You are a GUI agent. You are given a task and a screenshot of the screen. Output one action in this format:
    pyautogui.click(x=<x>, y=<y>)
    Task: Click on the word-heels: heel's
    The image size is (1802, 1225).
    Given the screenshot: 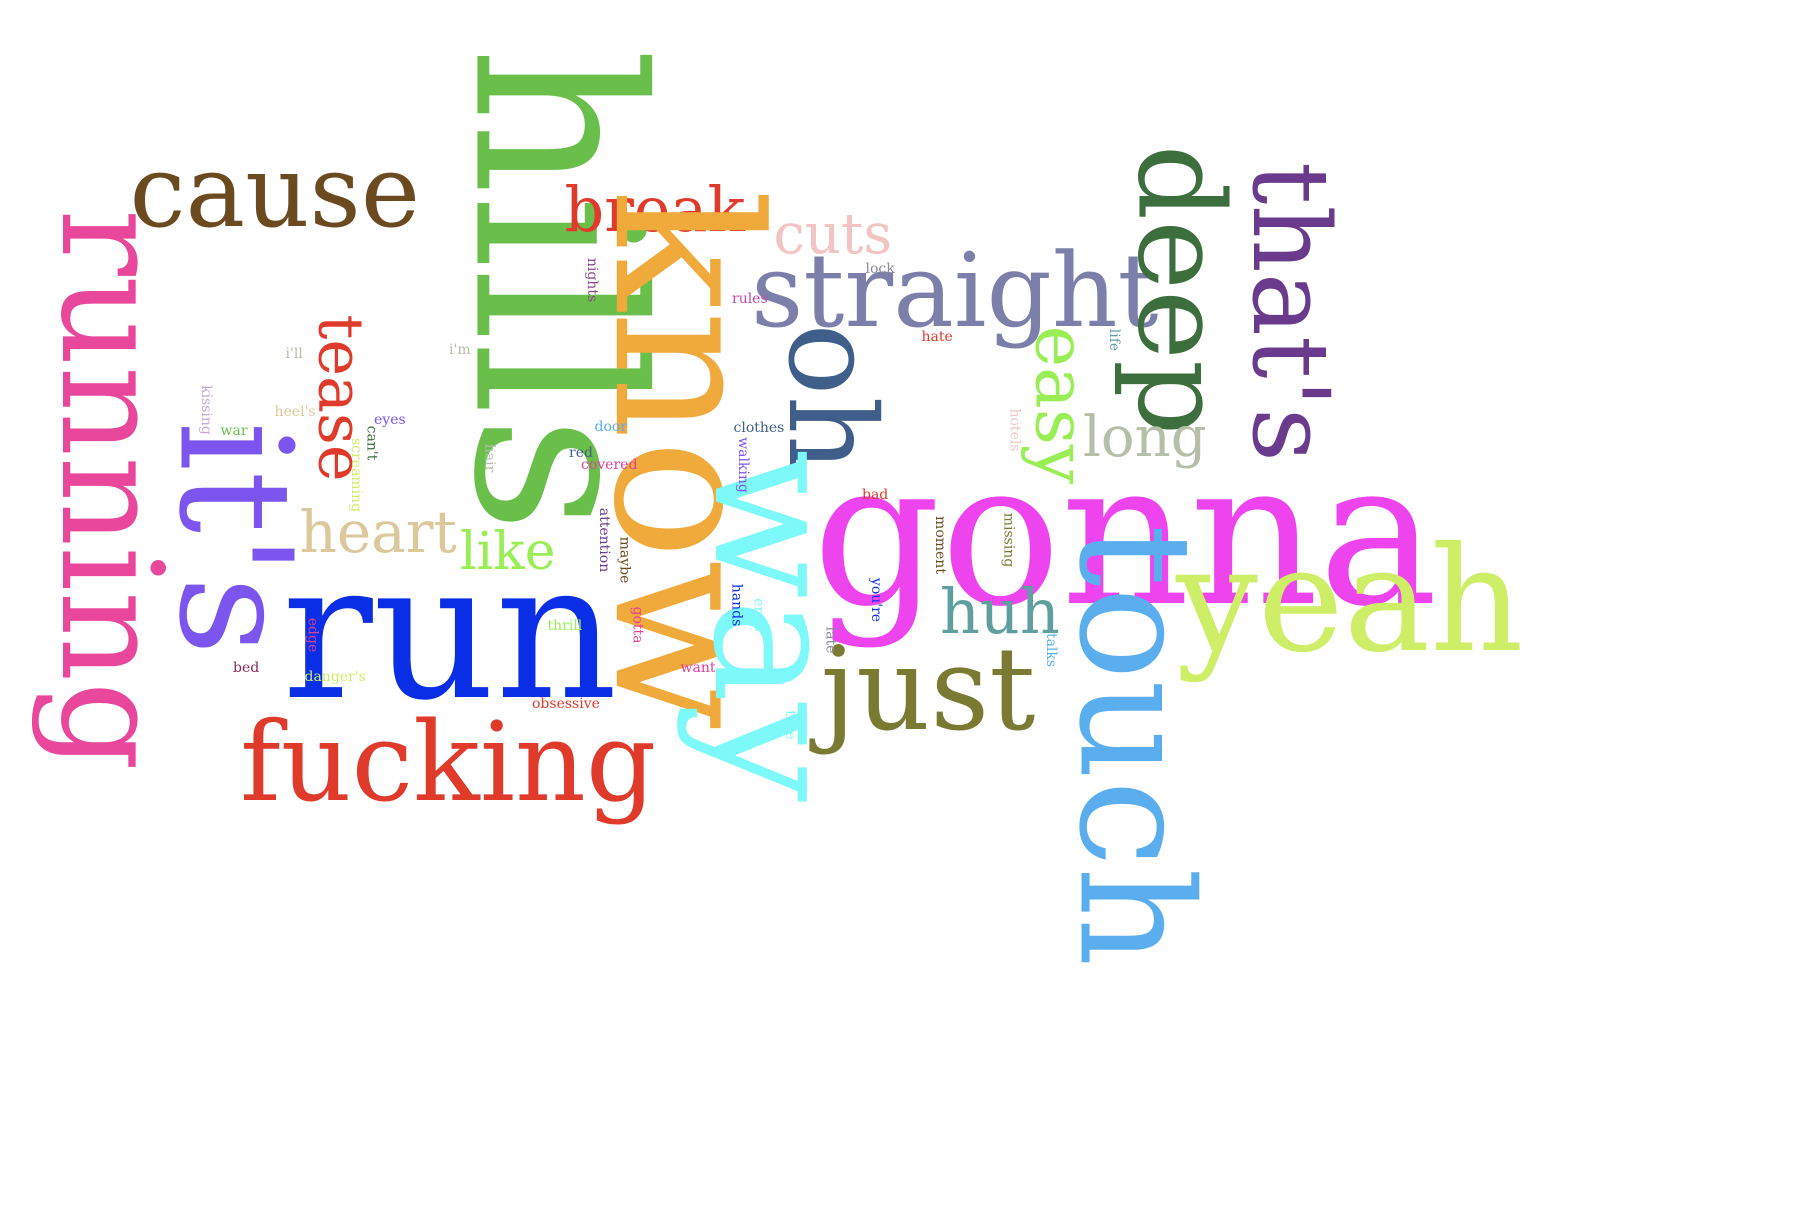 What is the action you would take?
    pyautogui.click(x=295, y=412)
    